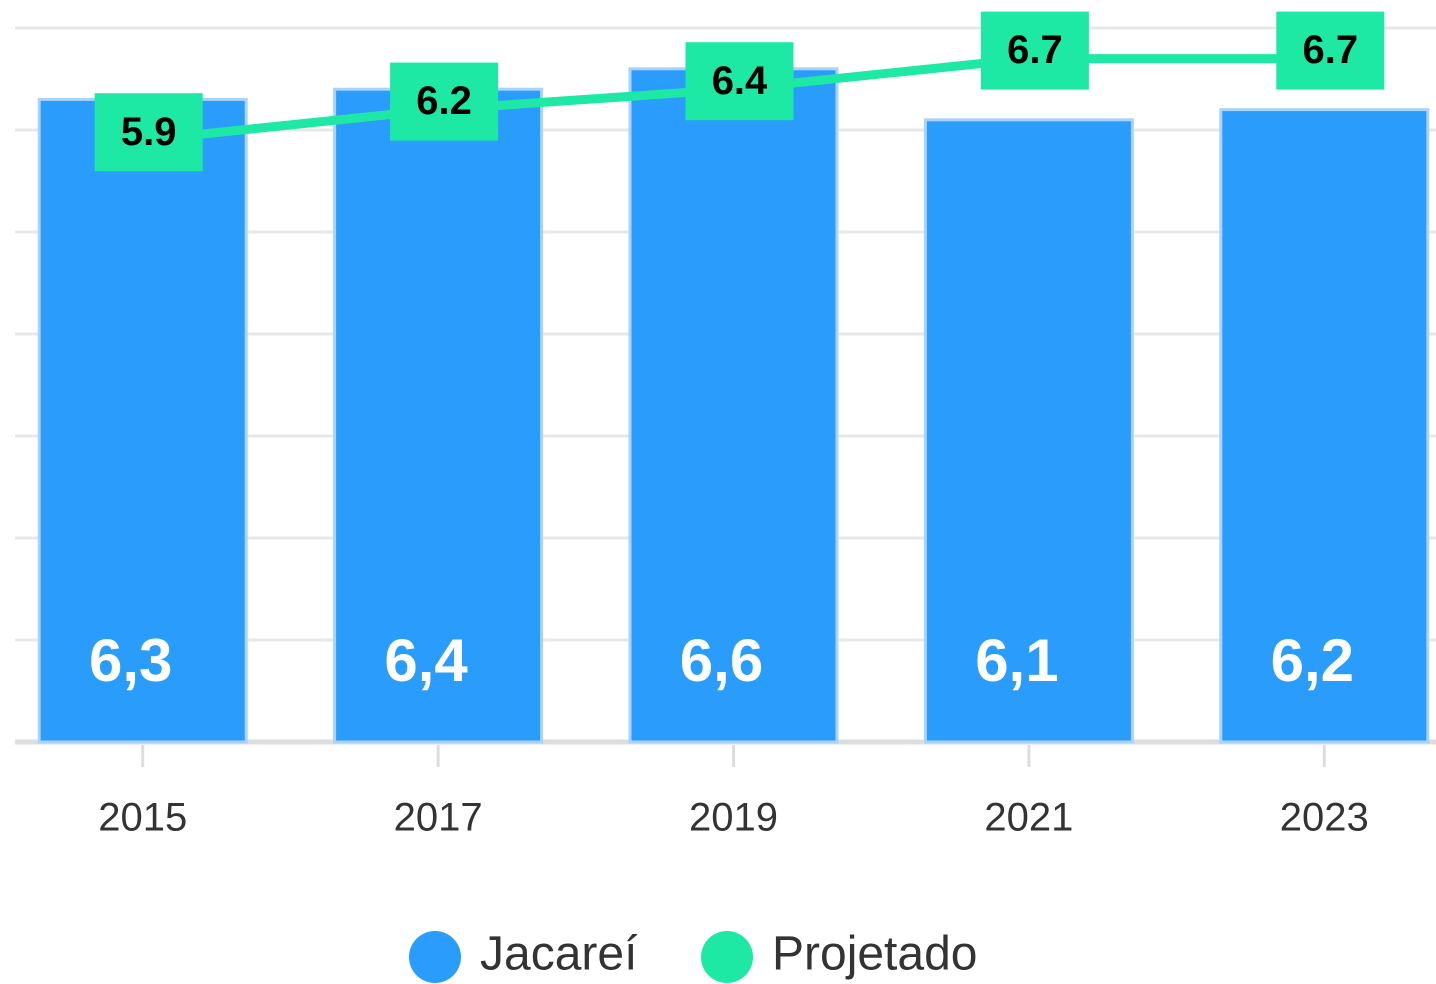 The width and height of the screenshot is (1436, 984). I want to click on point-value-label: 6.4, so click(740, 81).